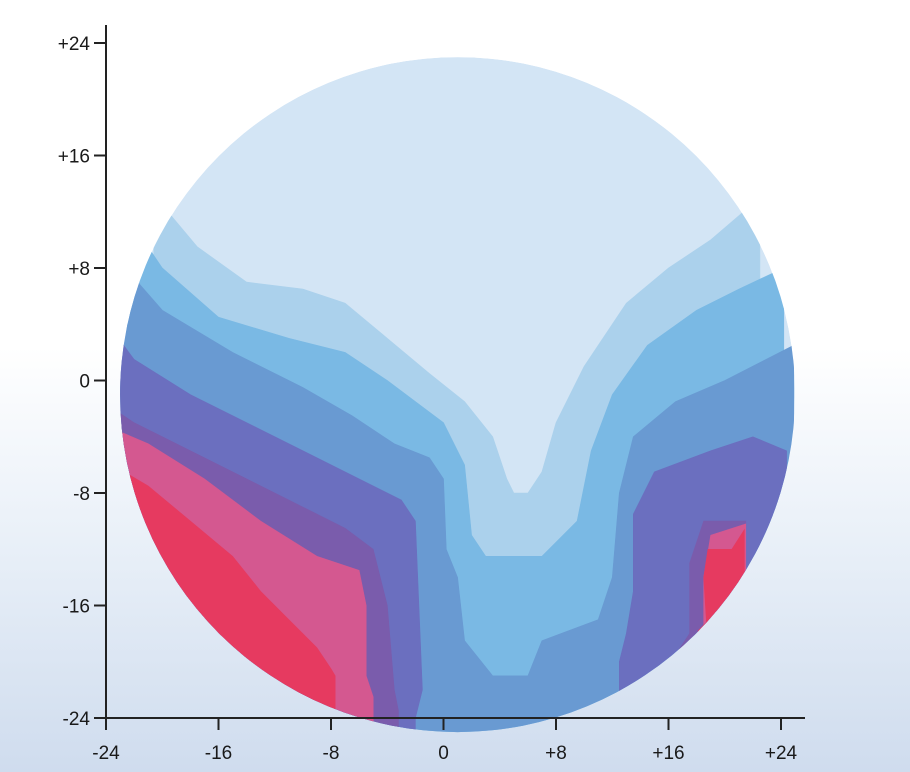 The image size is (910, 772). What do you see at coordinates (77, 719) in the screenshot?
I see `y-tick-label: -24` at bounding box center [77, 719].